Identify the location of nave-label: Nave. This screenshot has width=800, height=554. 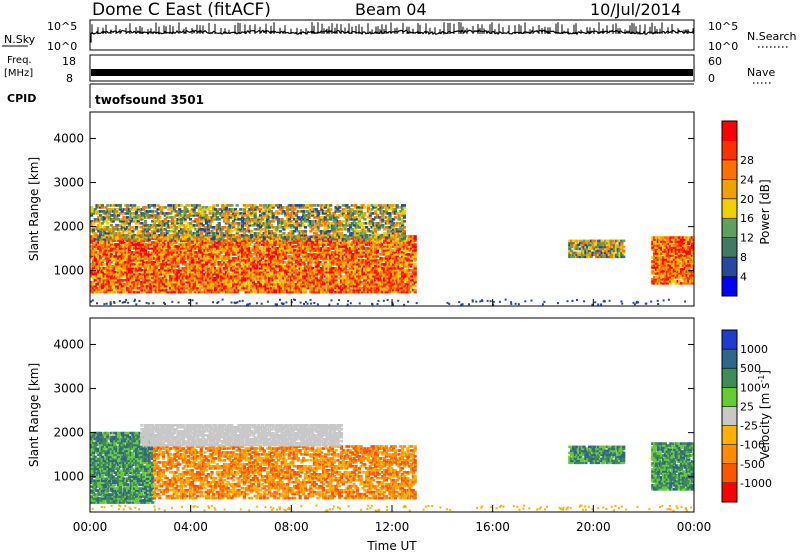
(761, 72).